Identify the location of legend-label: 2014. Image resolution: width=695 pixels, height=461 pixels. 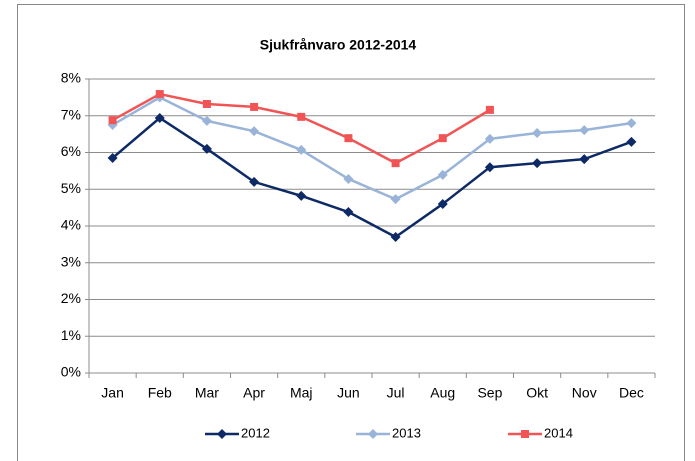
(558, 432).